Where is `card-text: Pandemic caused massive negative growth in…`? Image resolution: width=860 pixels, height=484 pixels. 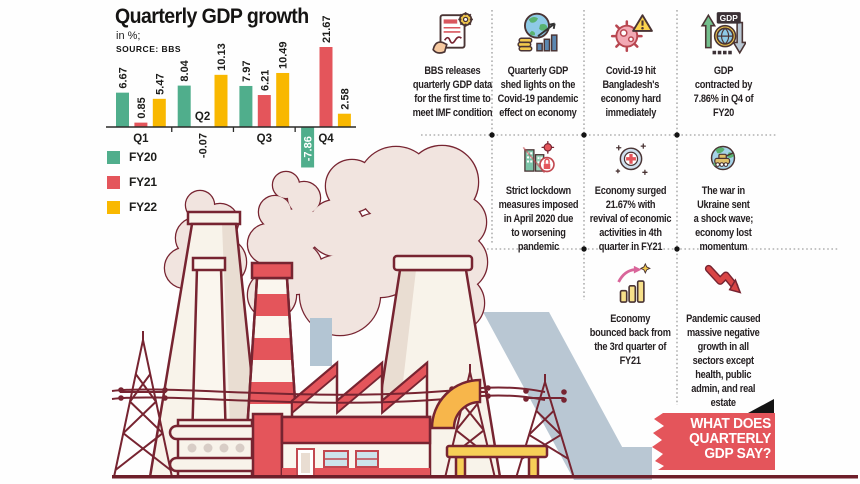
card-text: Pandemic caused massive negative growth in… is located at coordinates (723, 361).